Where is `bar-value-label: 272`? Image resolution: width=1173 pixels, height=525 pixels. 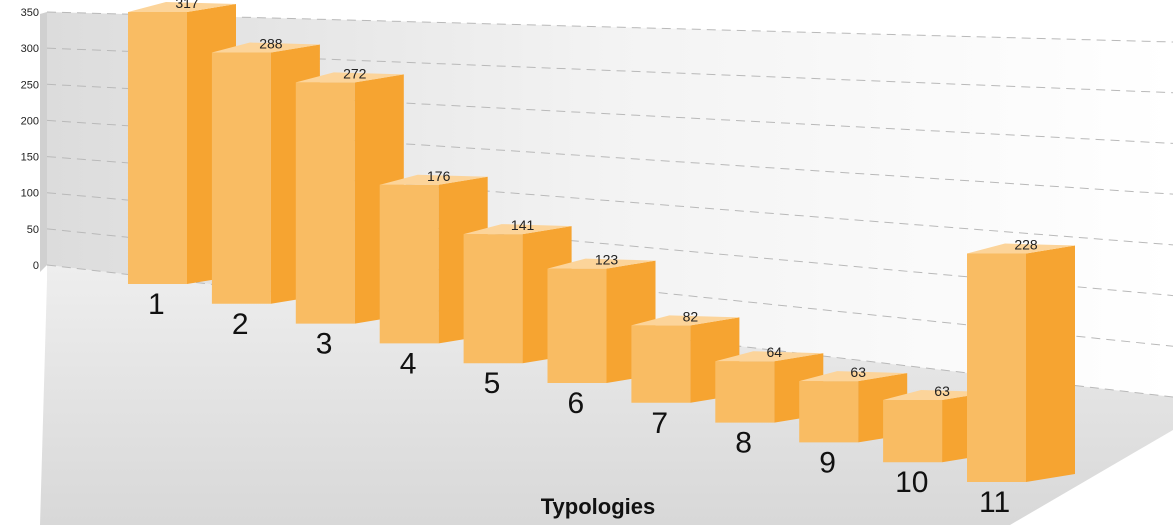 bar-value-label: 272 is located at coordinates (355, 73).